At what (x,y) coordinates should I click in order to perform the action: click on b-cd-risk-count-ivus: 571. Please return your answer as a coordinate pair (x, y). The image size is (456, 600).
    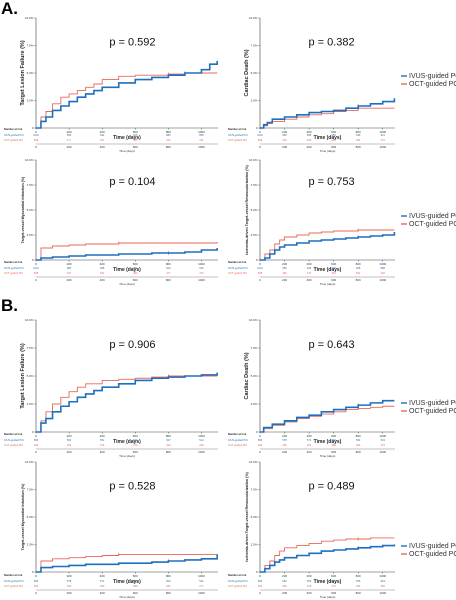
    Looking at the image, I should click on (309, 440).